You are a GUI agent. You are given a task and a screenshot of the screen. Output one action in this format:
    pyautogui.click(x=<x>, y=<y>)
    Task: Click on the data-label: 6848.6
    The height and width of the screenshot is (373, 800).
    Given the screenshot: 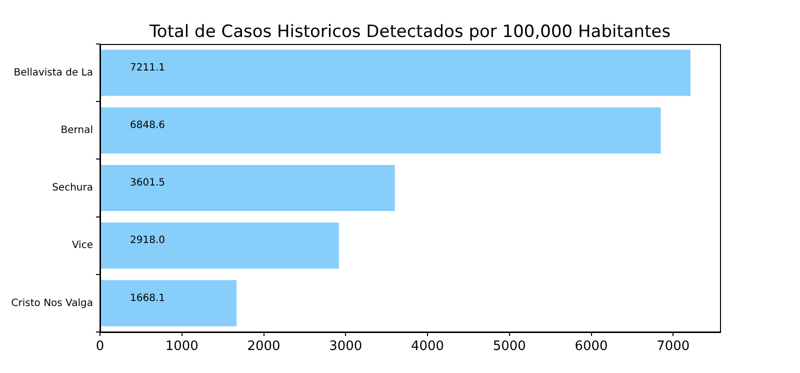 What is the action you would take?
    pyautogui.click(x=147, y=125)
    